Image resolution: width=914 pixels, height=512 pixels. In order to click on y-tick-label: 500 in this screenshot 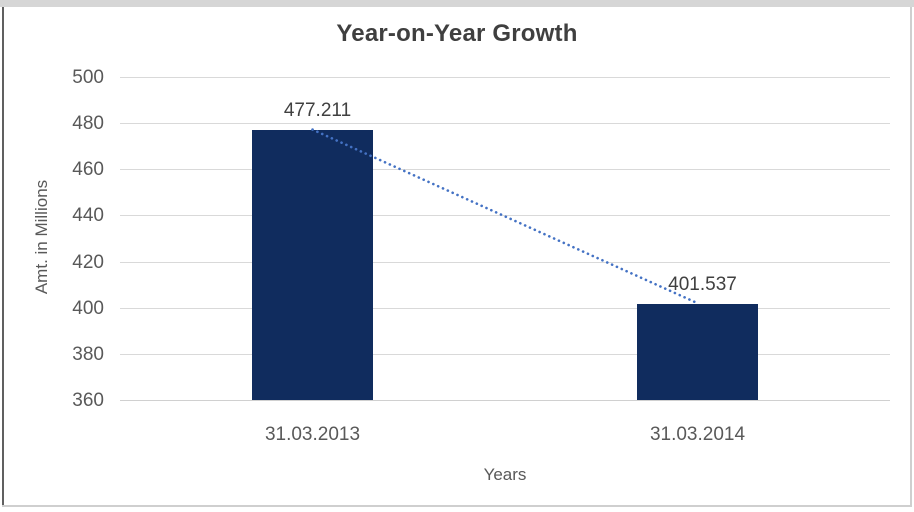, I will do `click(88, 77)`.